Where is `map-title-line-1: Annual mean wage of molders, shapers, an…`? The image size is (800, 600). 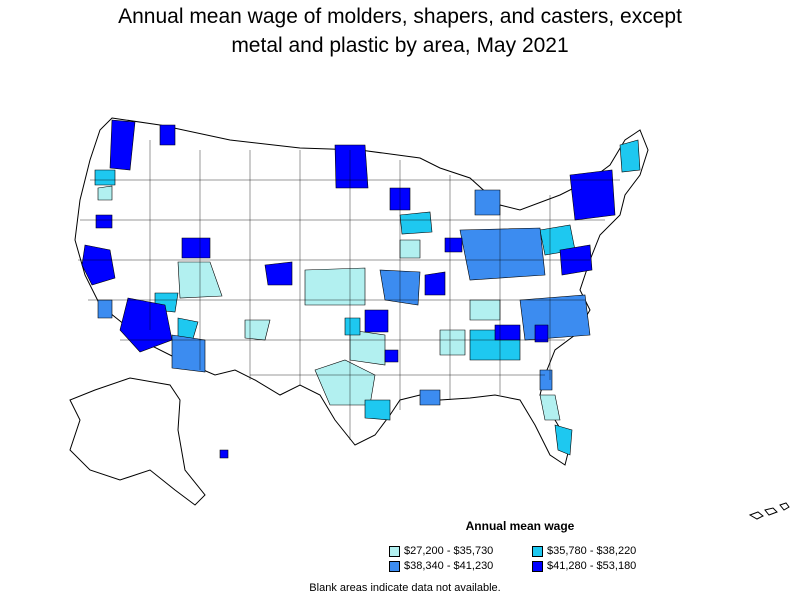 map-title-line-1: Annual mean wage of molders, shapers, an… is located at coordinates (400, 16).